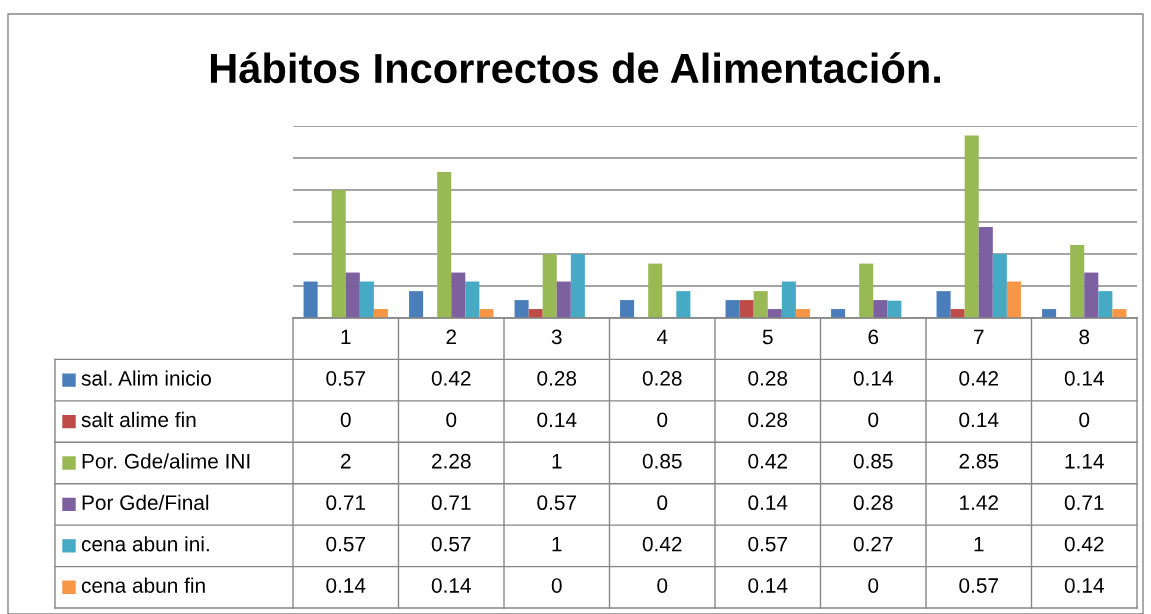 The width and height of the screenshot is (1151, 614). Describe the element at coordinates (451, 337) in the screenshot. I see `x-tick-label: 2` at that location.